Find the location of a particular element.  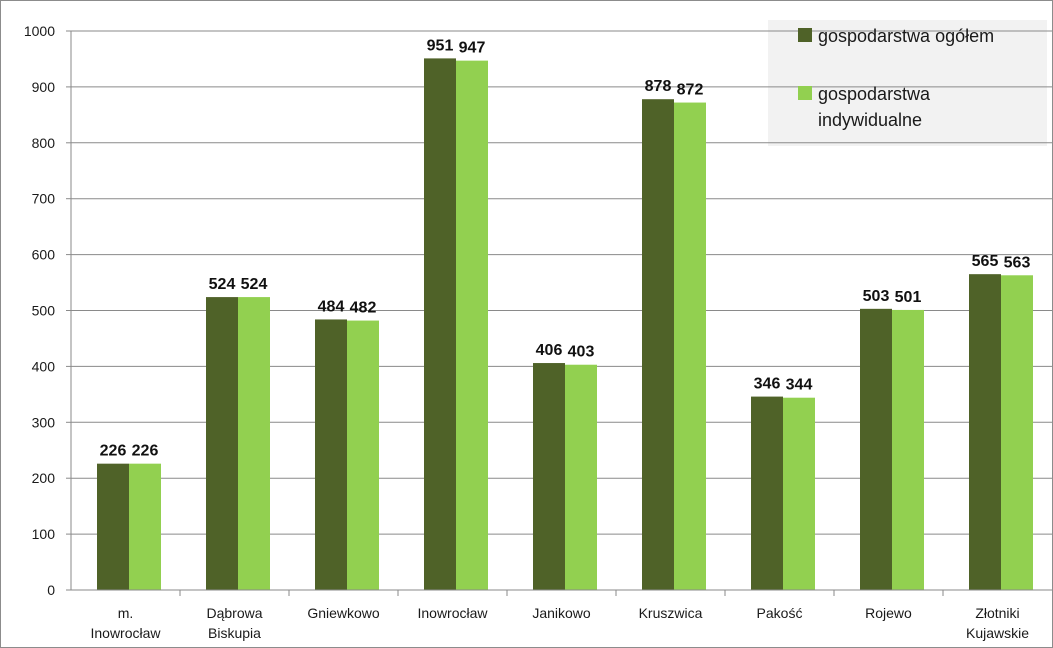

data-label: 872 is located at coordinates (690, 90).